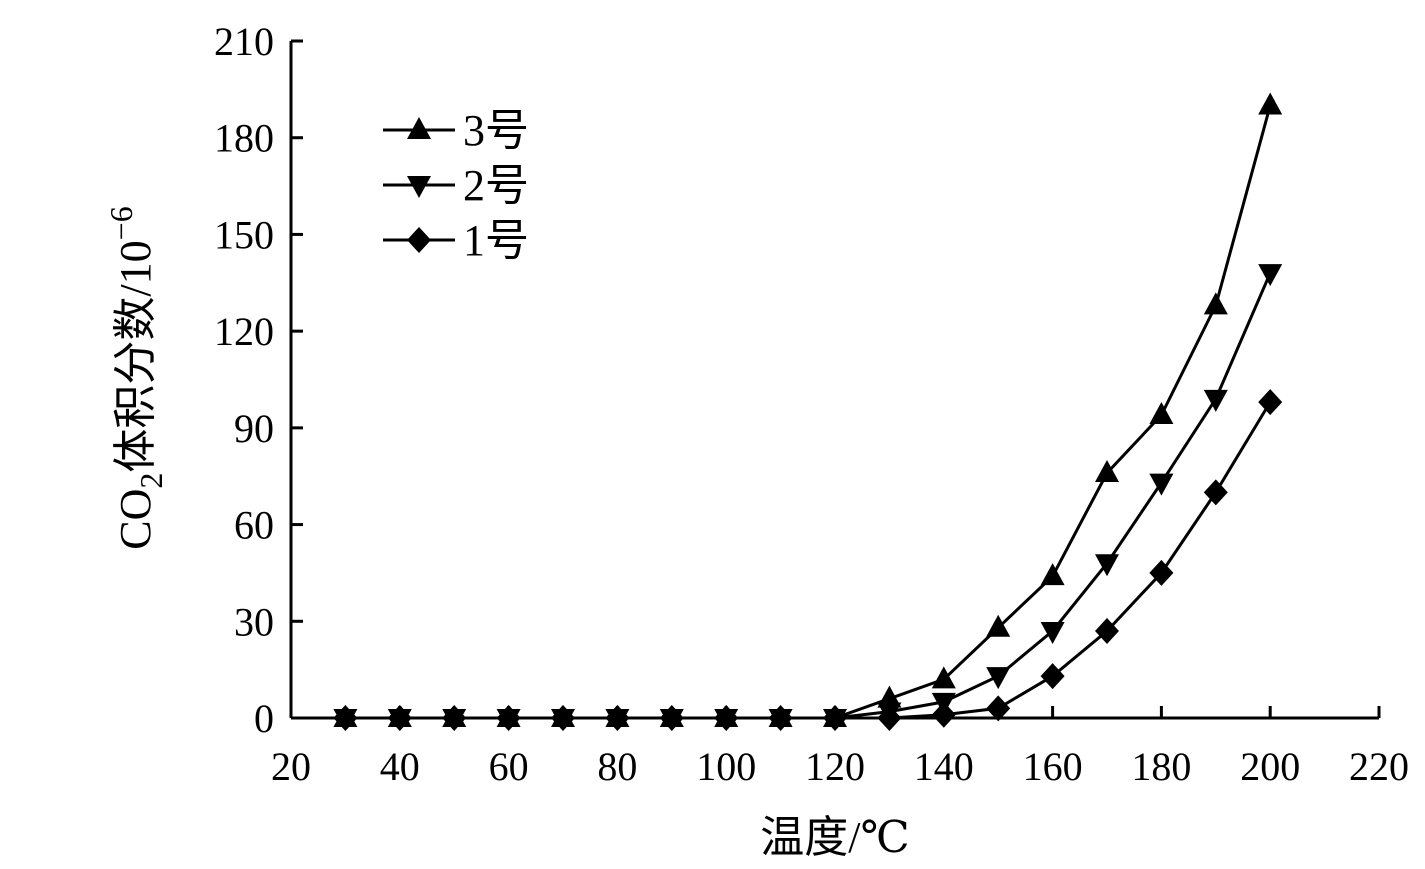  Describe the element at coordinates (456, 185) in the screenshot. I see `legend: 3号 2号 1号` at that location.